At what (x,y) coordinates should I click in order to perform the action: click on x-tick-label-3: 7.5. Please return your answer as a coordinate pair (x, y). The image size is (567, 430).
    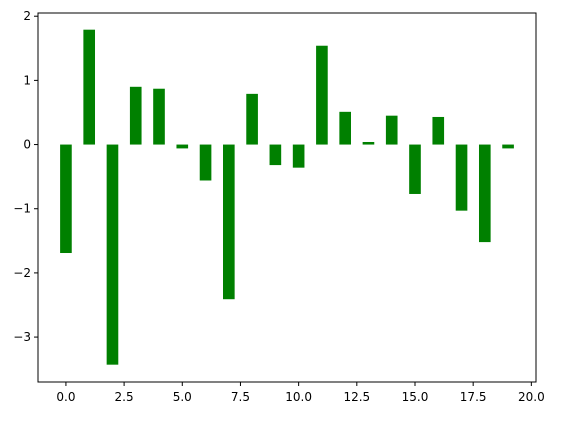
    Looking at the image, I should click on (240, 397).